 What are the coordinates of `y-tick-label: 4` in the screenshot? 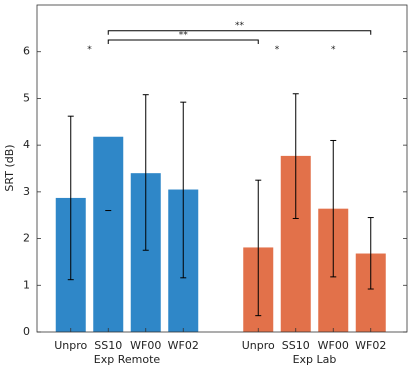 It's located at (26, 144).